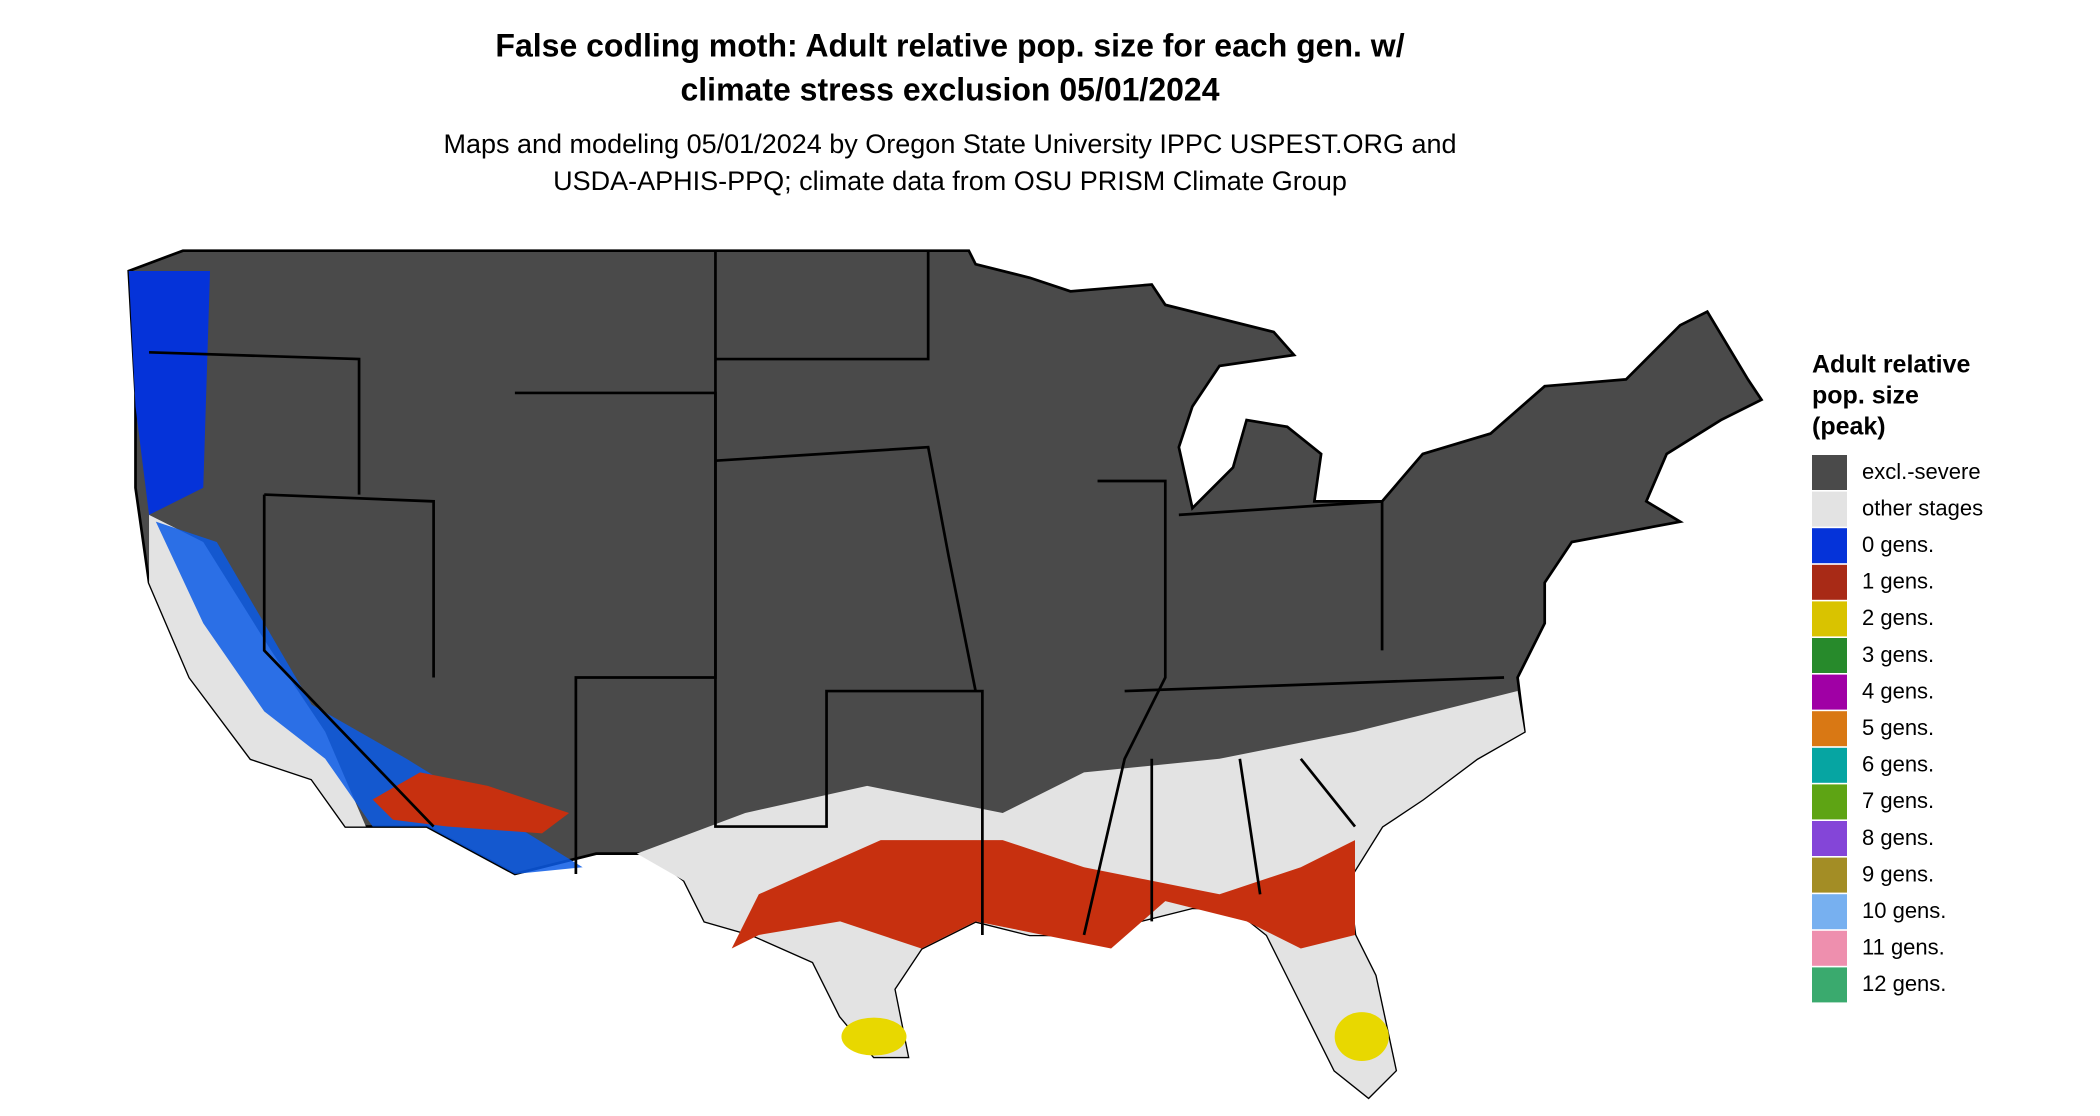 This screenshot has height=1116, width=2100. I want to click on legend-label: excl.-severe, so click(1921, 471).